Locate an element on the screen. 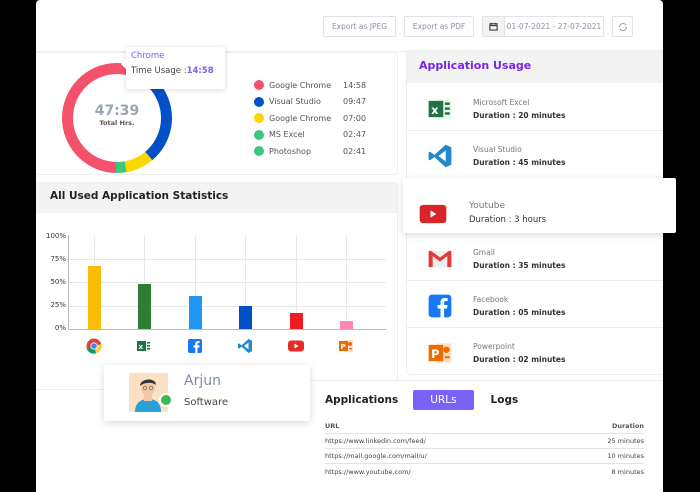 This screenshot has width=700, height=492. bar-powerpoint is located at coordinates (346, 324).